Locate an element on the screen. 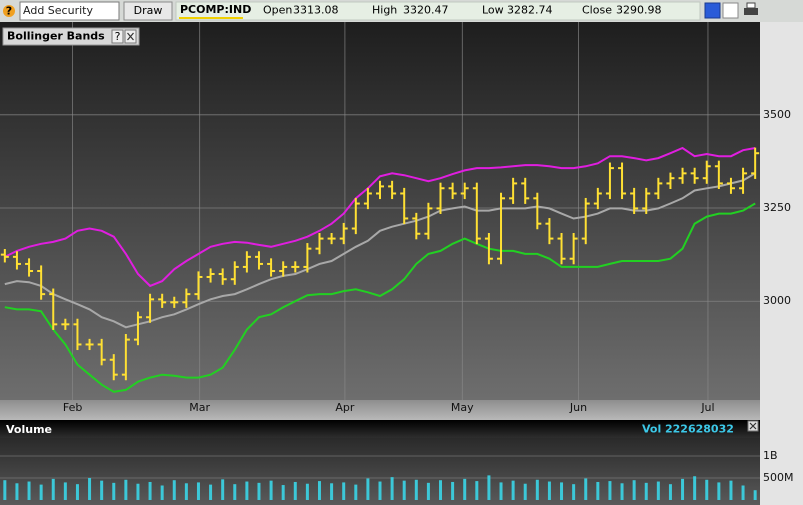 This screenshot has width=803, height=505. volume-layer is located at coordinates (380, 477).